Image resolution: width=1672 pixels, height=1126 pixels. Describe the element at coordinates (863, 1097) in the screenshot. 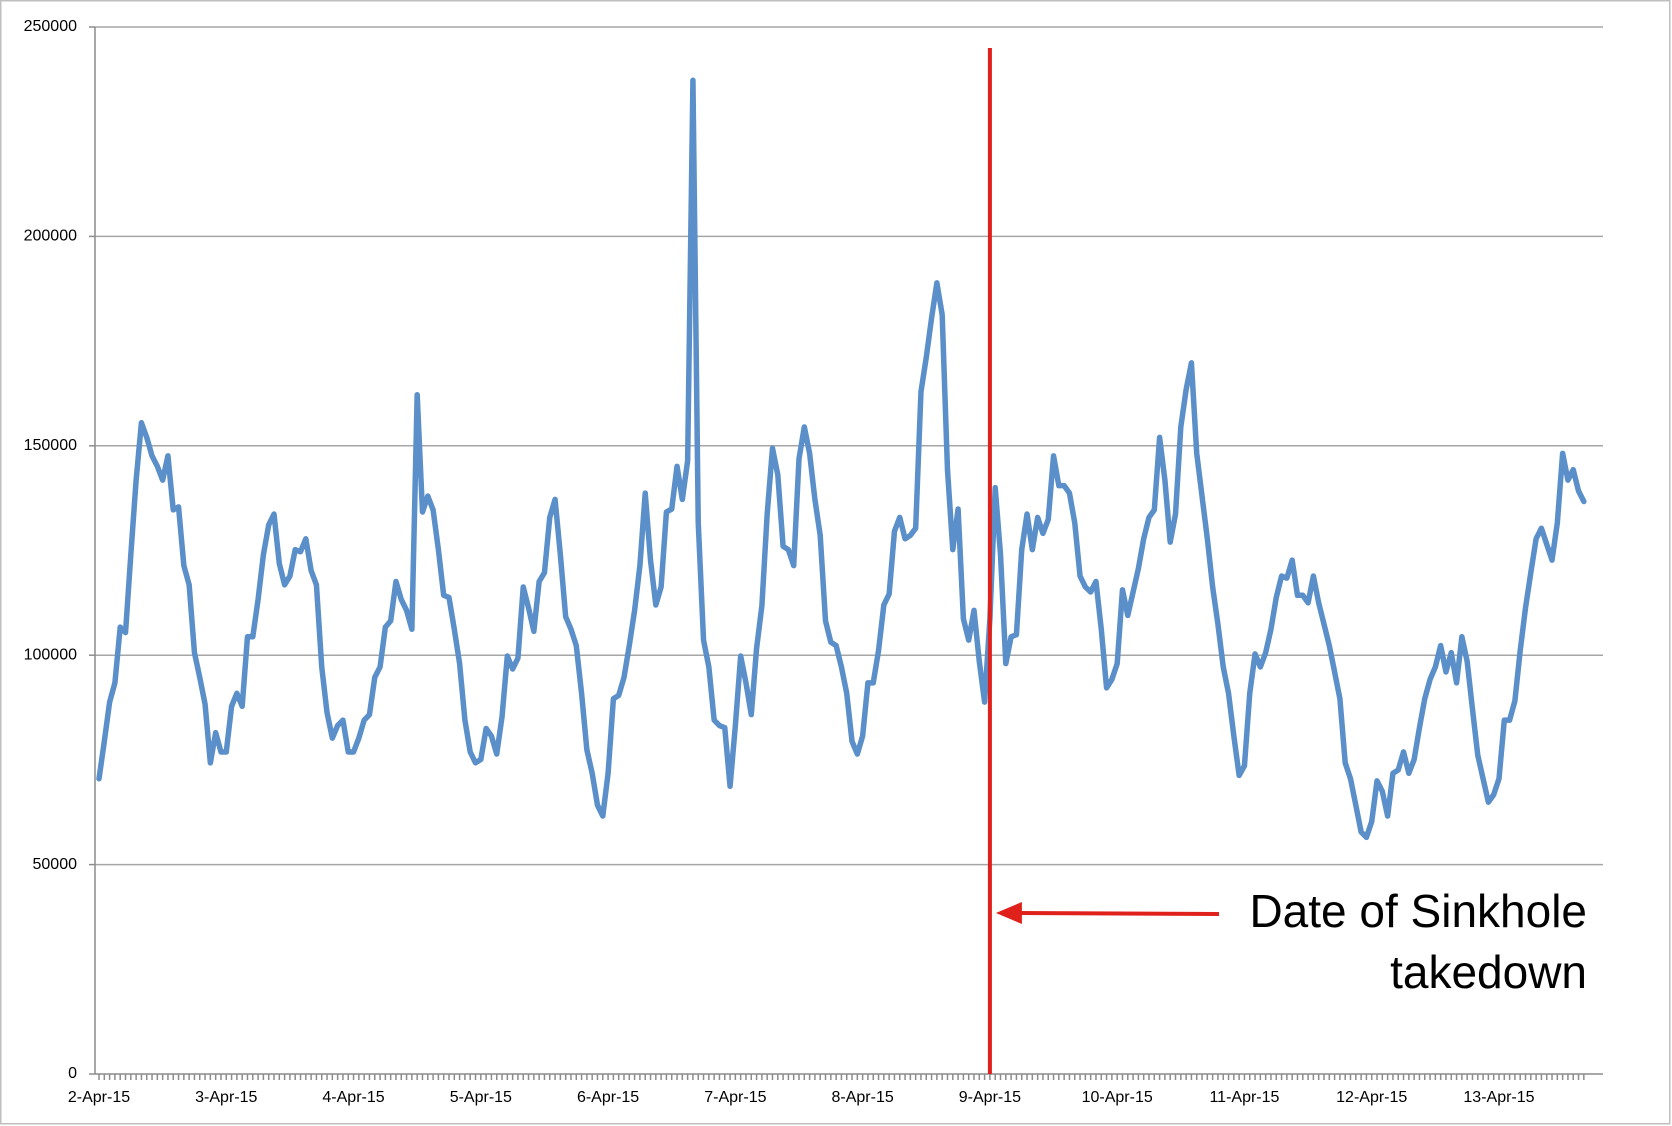

I see `x-tick-label: 8-Apr-15` at that location.